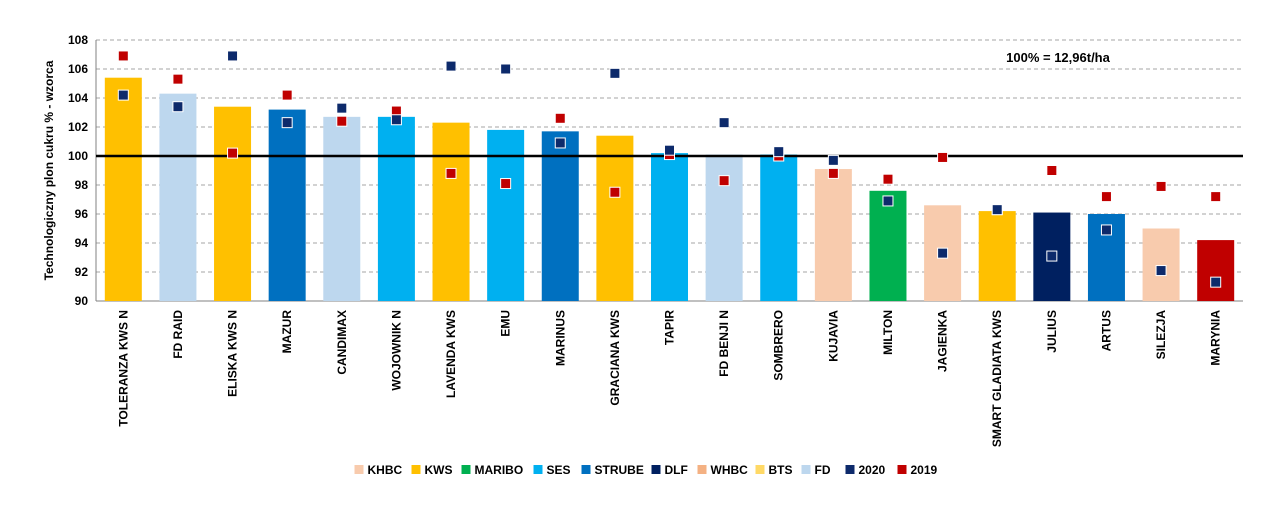 The image size is (1281, 509). I want to click on category-label: MAZUR, so click(287, 332).